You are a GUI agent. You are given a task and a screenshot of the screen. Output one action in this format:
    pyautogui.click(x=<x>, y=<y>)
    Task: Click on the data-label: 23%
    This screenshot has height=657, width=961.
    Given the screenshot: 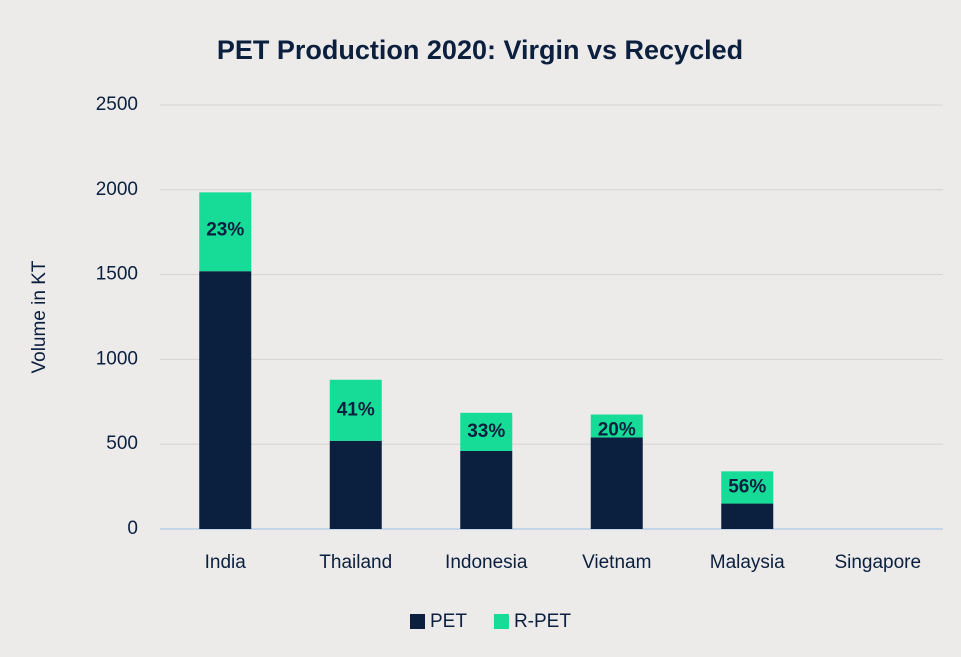 What is the action you would take?
    pyautogui.click(x=225, y=229)
    